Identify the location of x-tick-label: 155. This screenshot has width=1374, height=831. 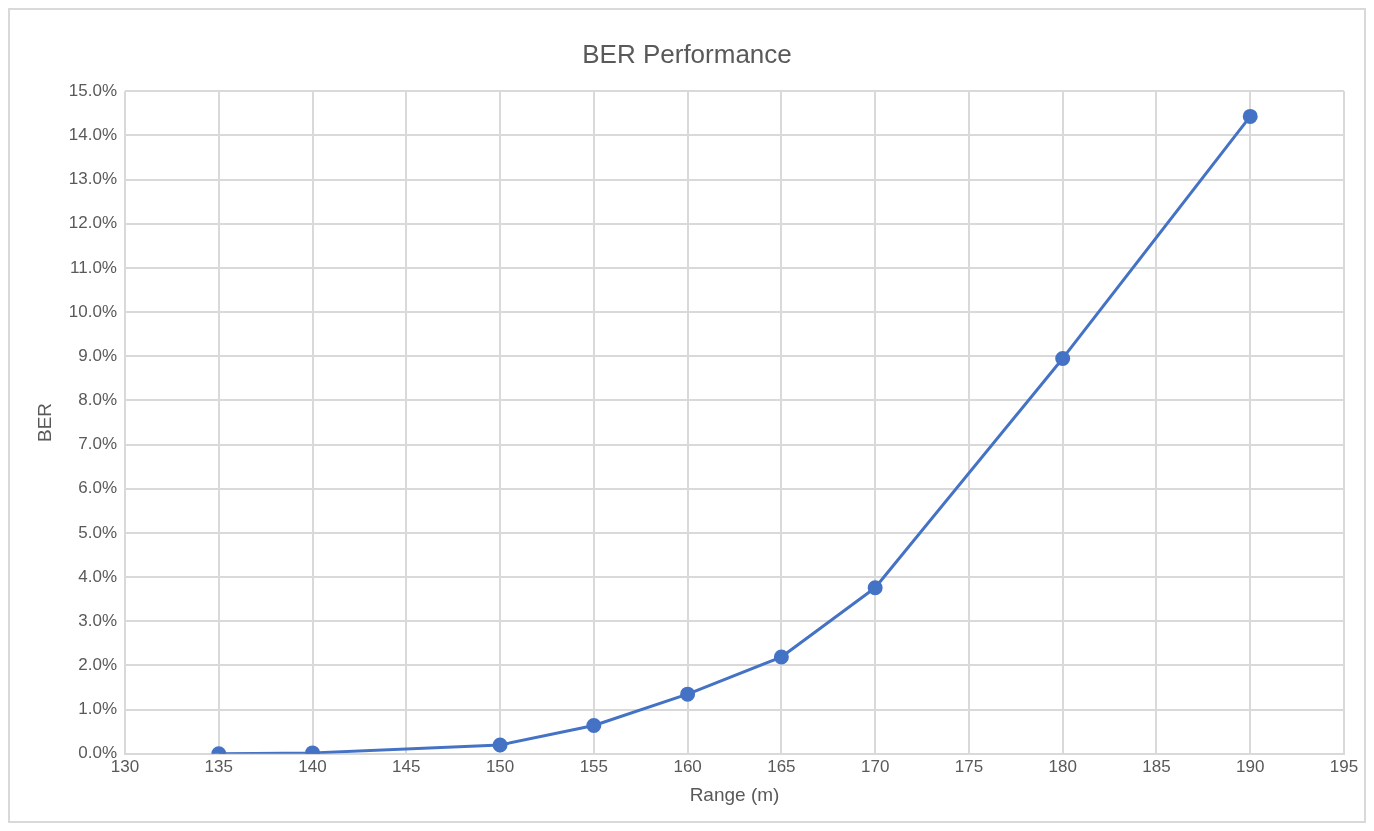
(594, 766).